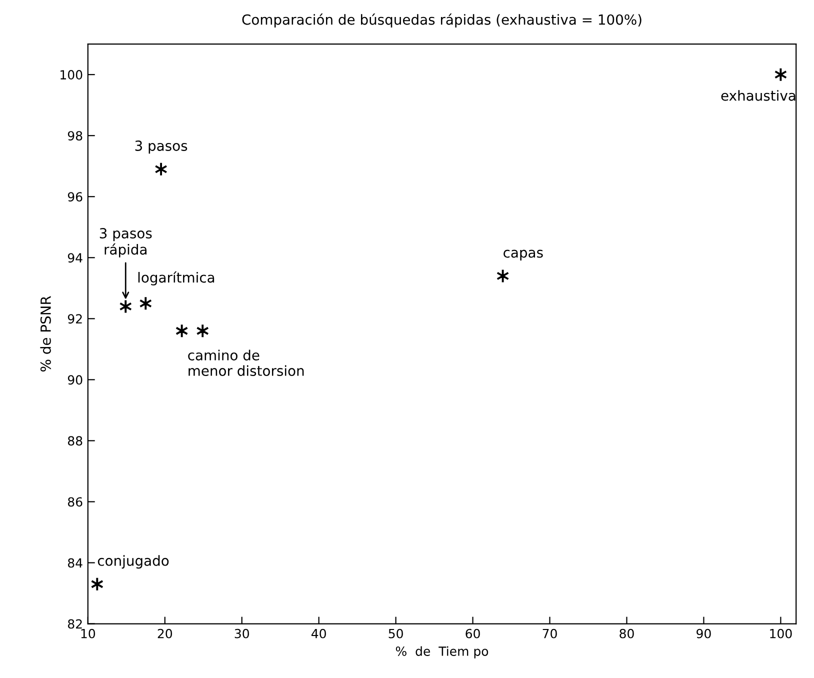 Image resolution: width=814 pixels, height=678 pixels. I want to click on chart-title: Comparación de búsquedas rápidas (exhaustiva = 100%), so click(442, 21).